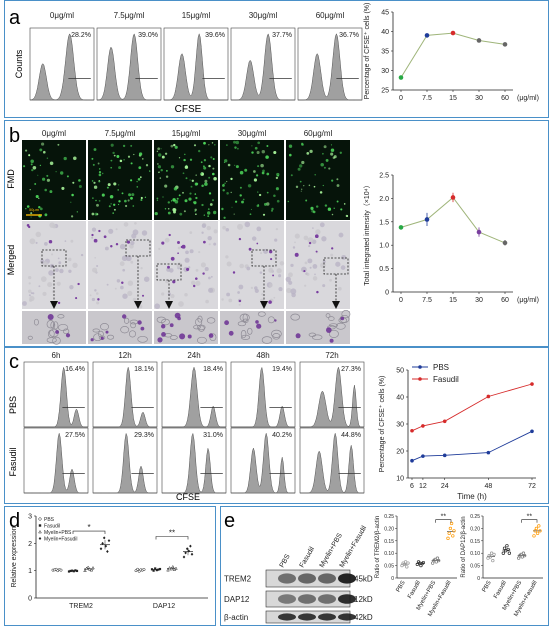 The height and width of the screenshot is (632, 553). Describe the element at coordinates (330, 15) in the screenshot. I see `a-dose-label: 60μg/ml` at that location.